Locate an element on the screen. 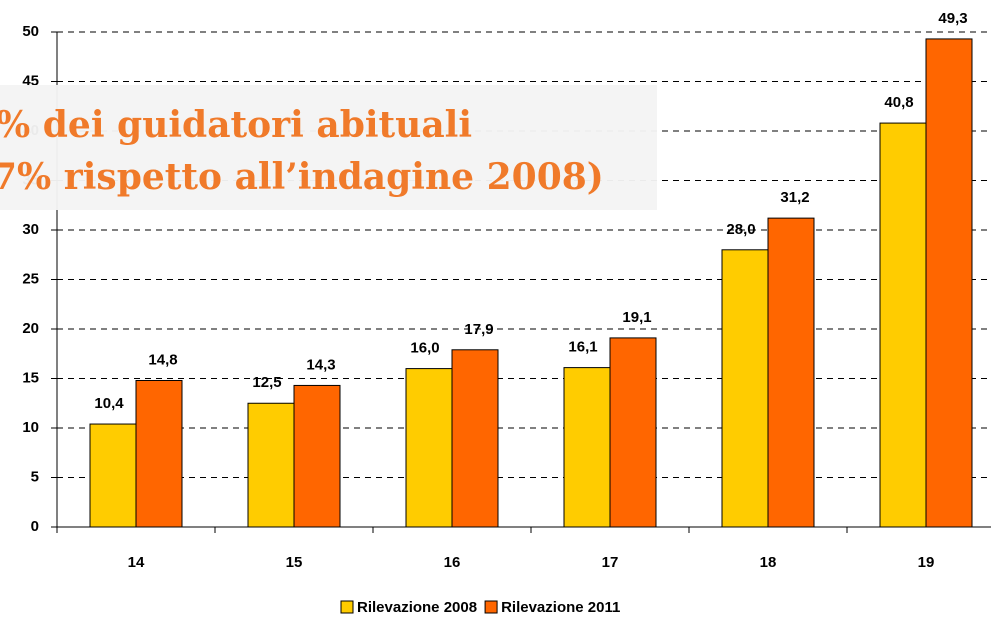 This screenshot has height=619, width=991. y-tick-label: 30 is located at coordinates (30, 229).